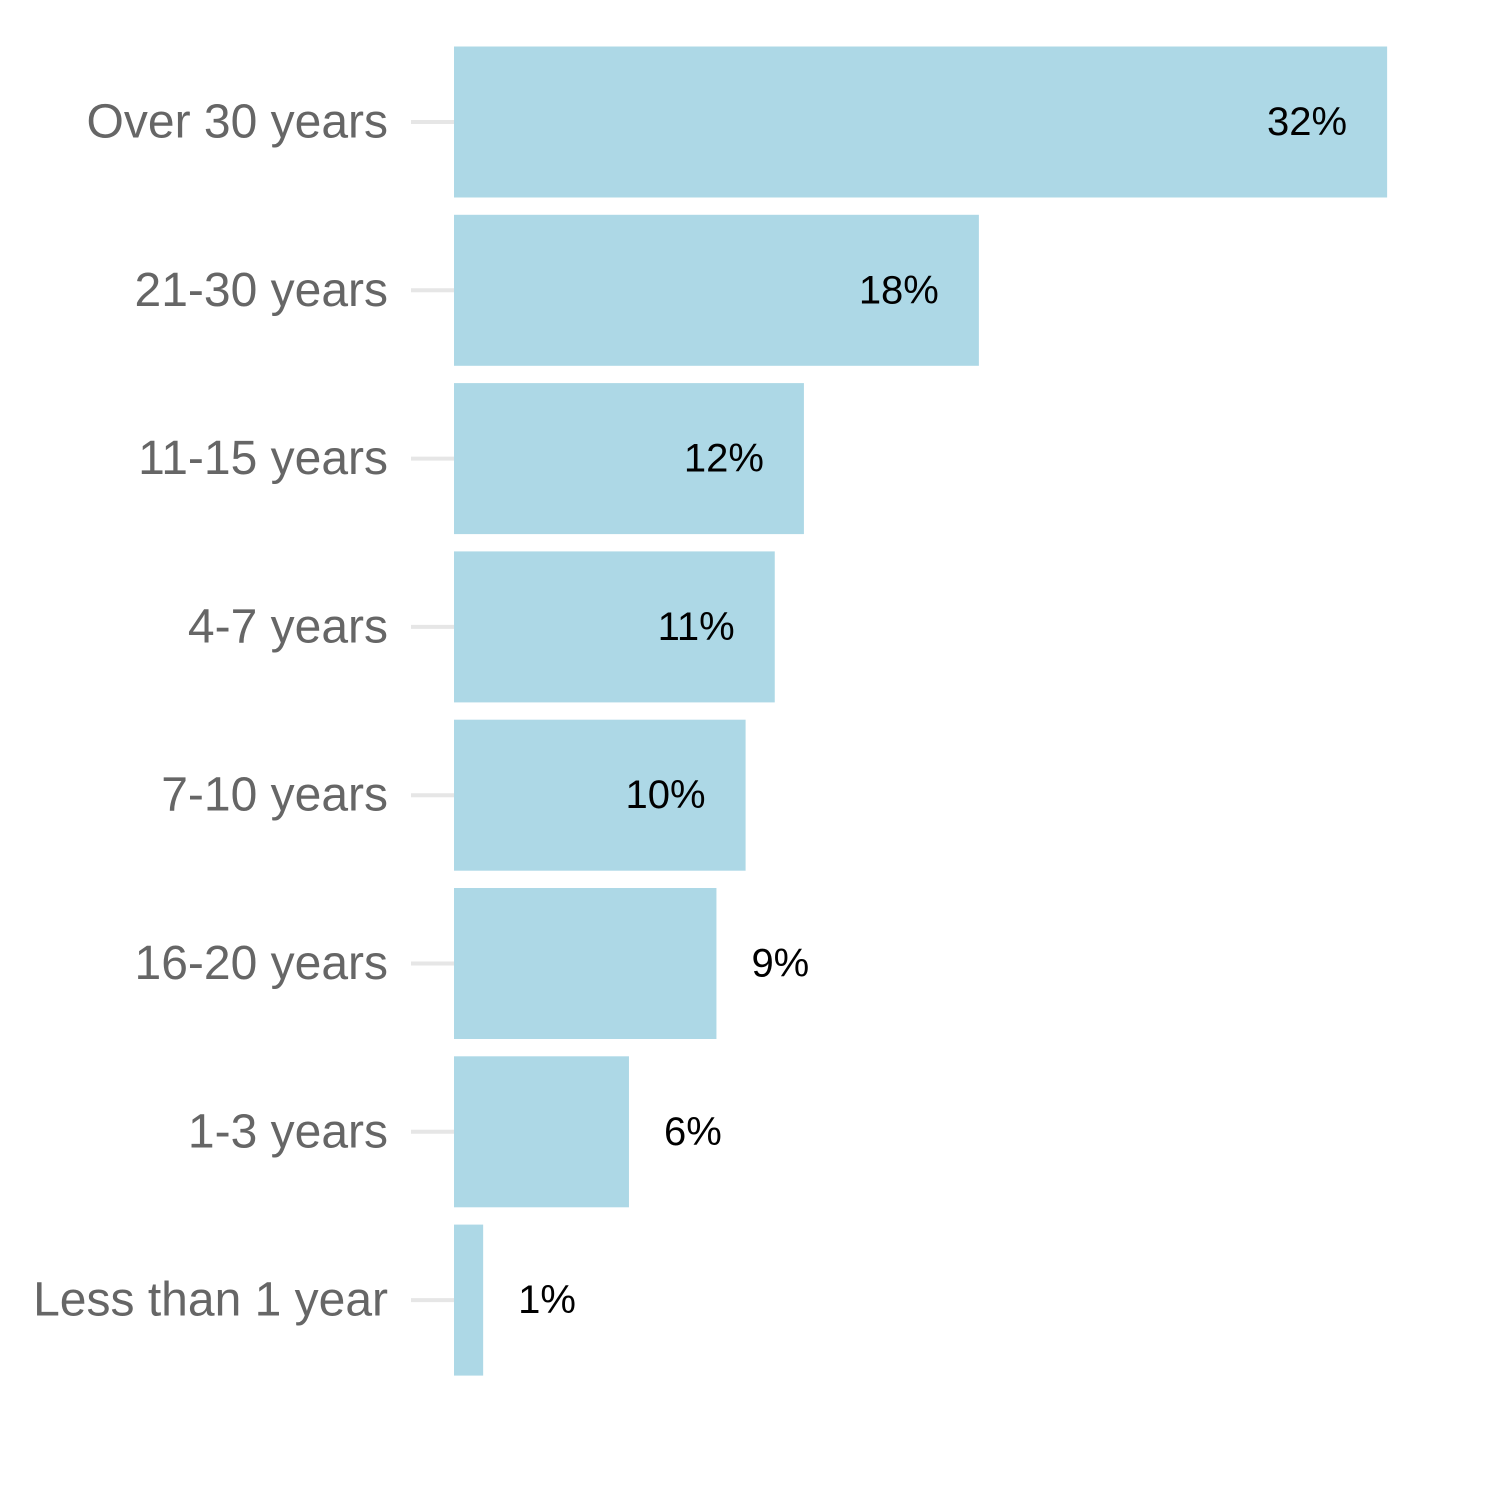 The height and width of the screenshot is (1500, 1500). I want to click on category-label: Over 30 years, so click(237, 122).